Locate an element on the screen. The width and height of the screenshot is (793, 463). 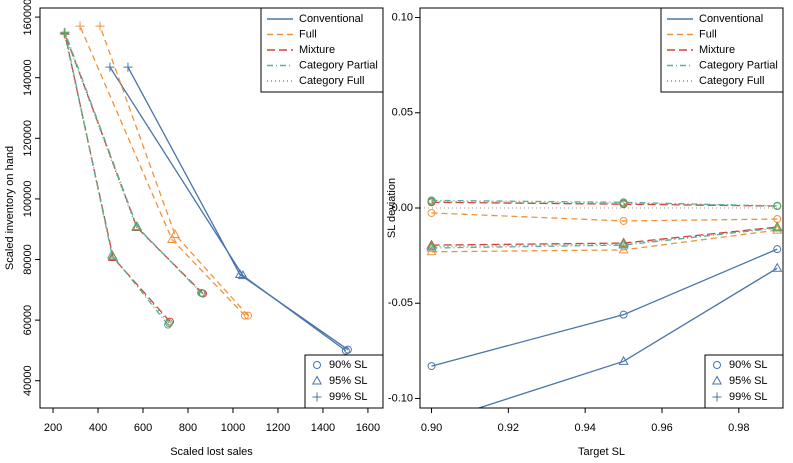
y-tick-label: 60000 is located at coordinates (28, 320).